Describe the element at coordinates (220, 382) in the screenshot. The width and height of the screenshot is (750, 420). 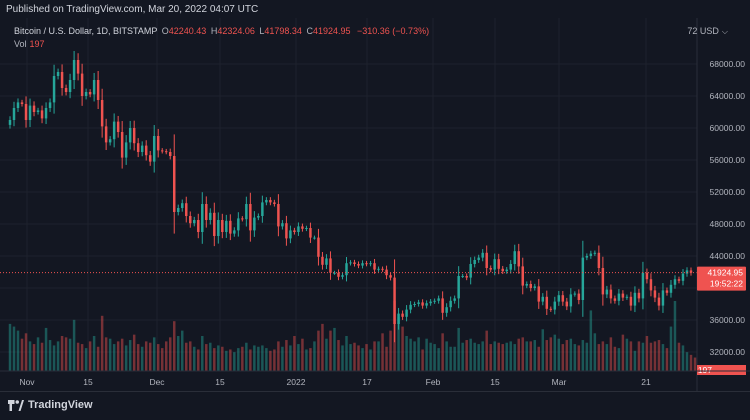
I see `time-tick-label: 15` at that location.